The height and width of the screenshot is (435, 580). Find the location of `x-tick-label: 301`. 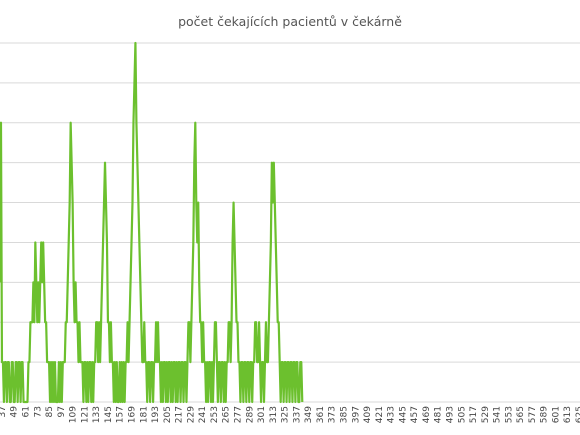

x-tick-label: 301 is located at coordinates (262, 414).